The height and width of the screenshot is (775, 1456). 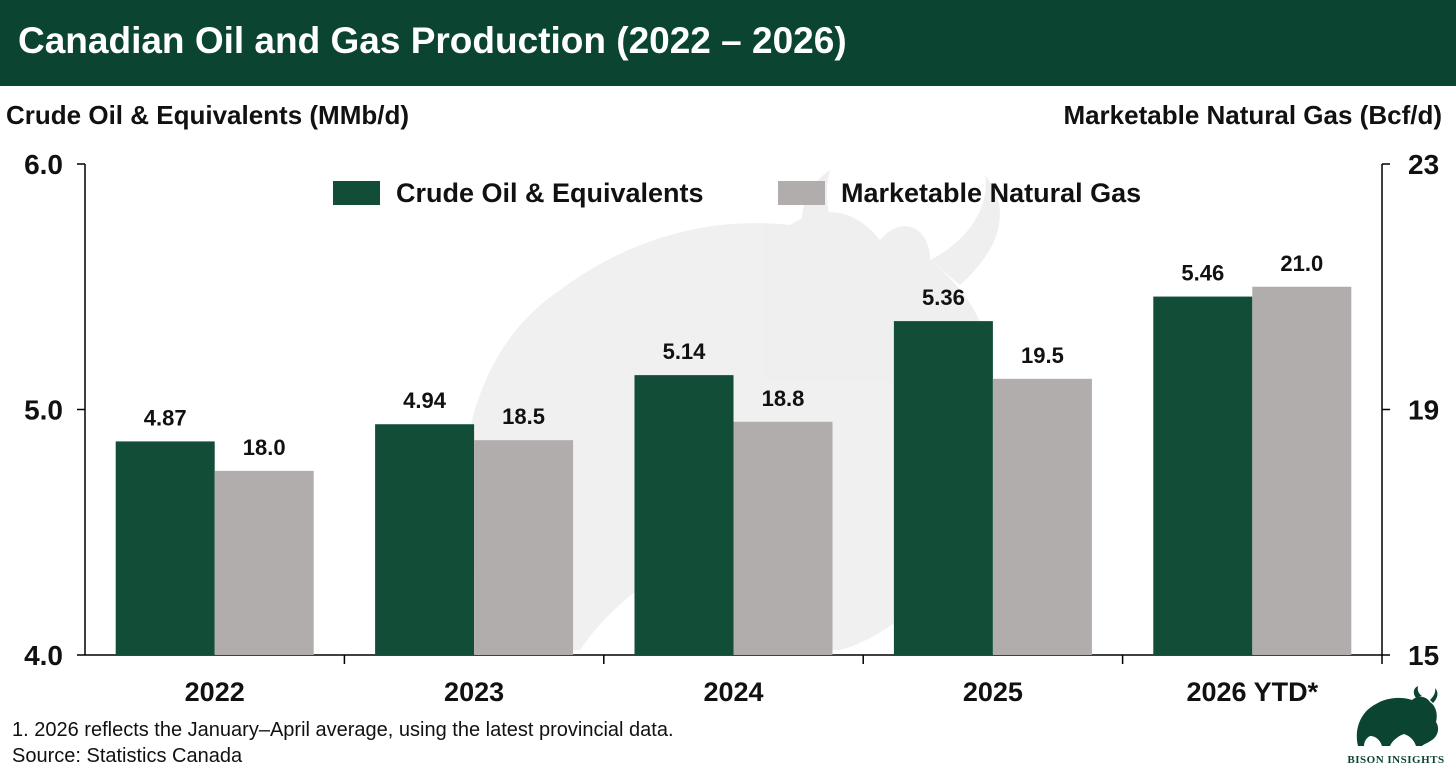 I want to click on natural-gas-data-label: 18.5, so click(x=523, y=416).